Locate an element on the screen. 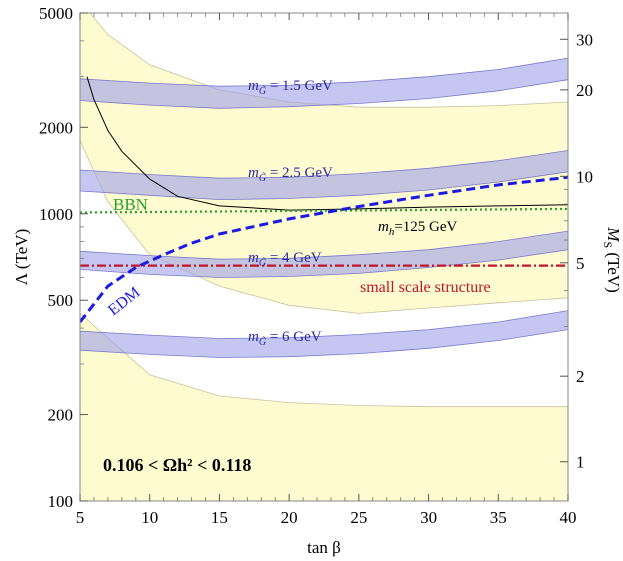 This screenshot has height=561, width=623. y-axis-title: Λ (TeV) is located at coordinates (21, 257).